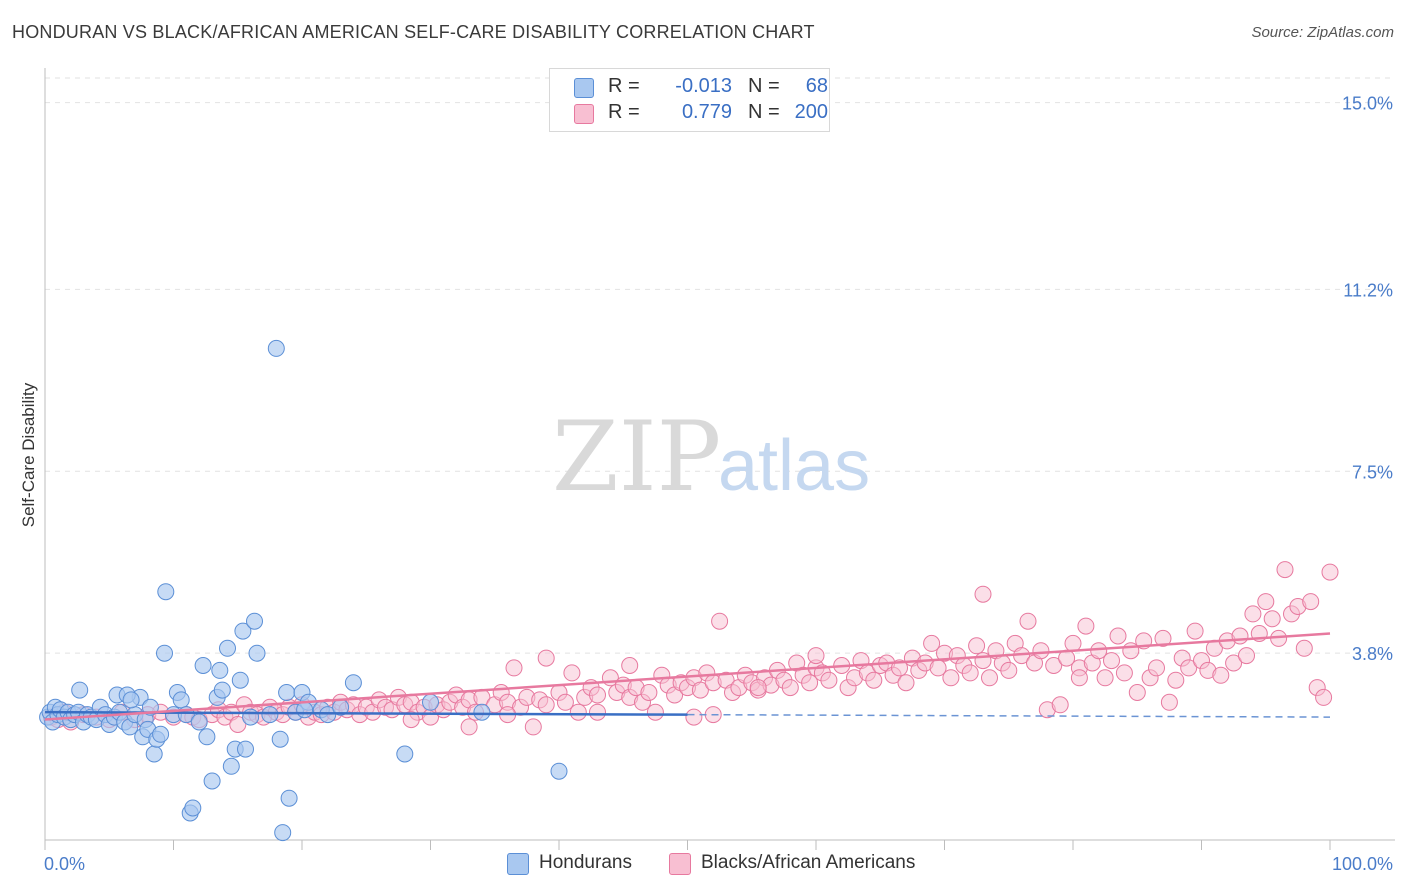  What do you see at coordinates (64, 864) in the screenshot?
I see `x-tick-label: 0.0%` at bounding box center [64, 864].